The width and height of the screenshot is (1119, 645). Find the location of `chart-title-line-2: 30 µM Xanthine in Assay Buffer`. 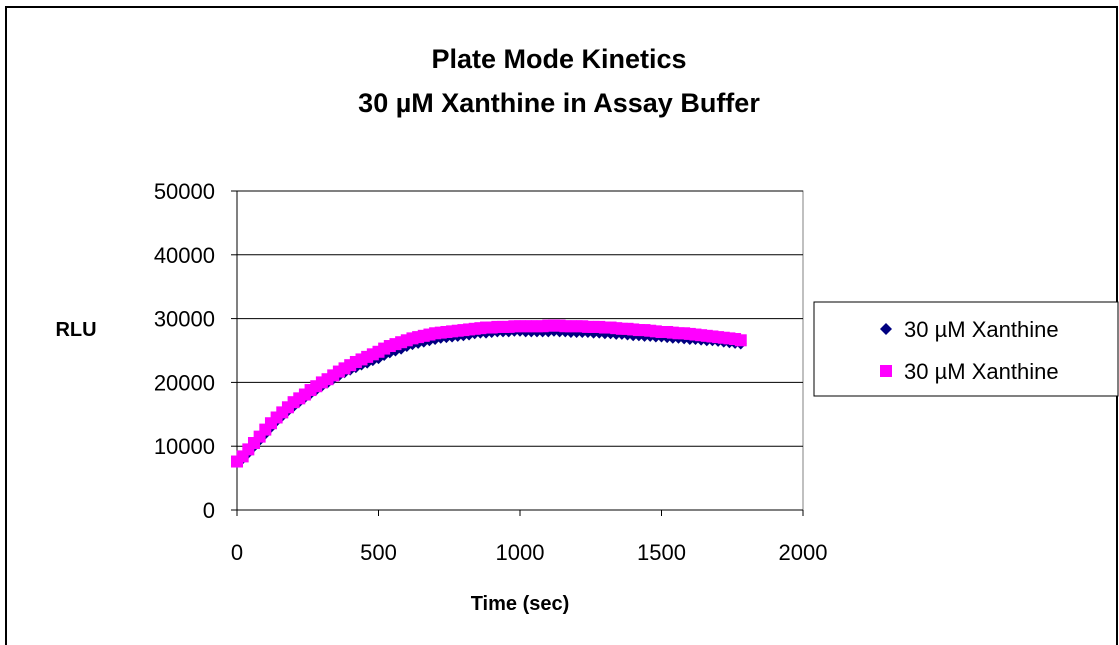

chart-title-line-2: 30 µM Xanthine in Assay Buffer is located at coordinates (559, 103).